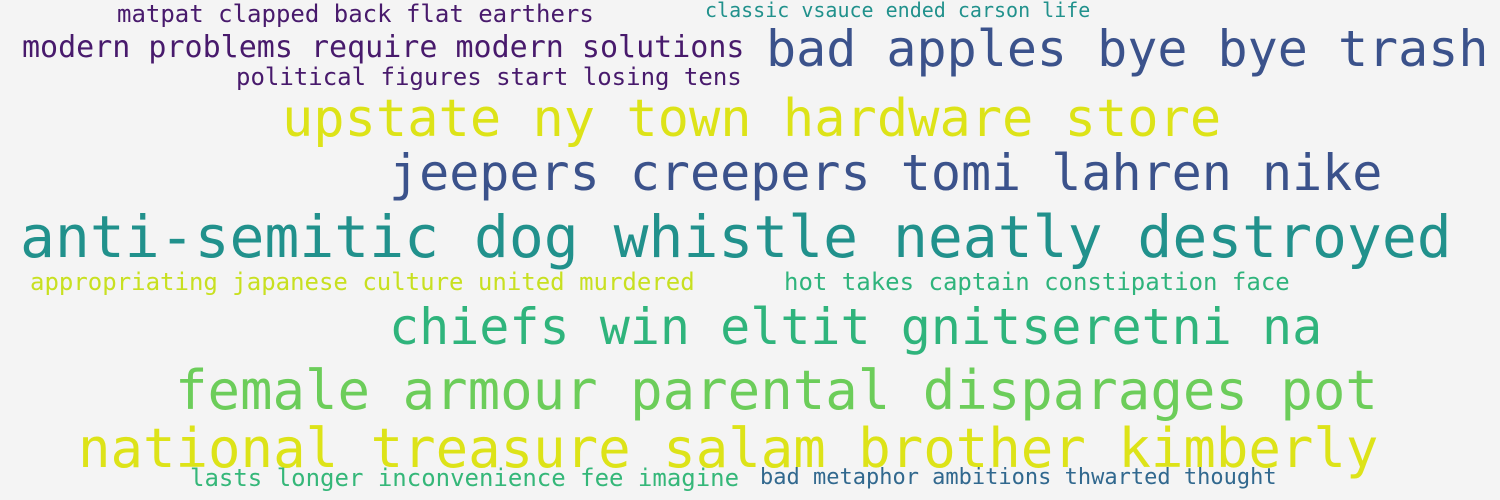  I want to click on word-cloud-phrase: bad apples bye bye trash, so click(1127, 49).